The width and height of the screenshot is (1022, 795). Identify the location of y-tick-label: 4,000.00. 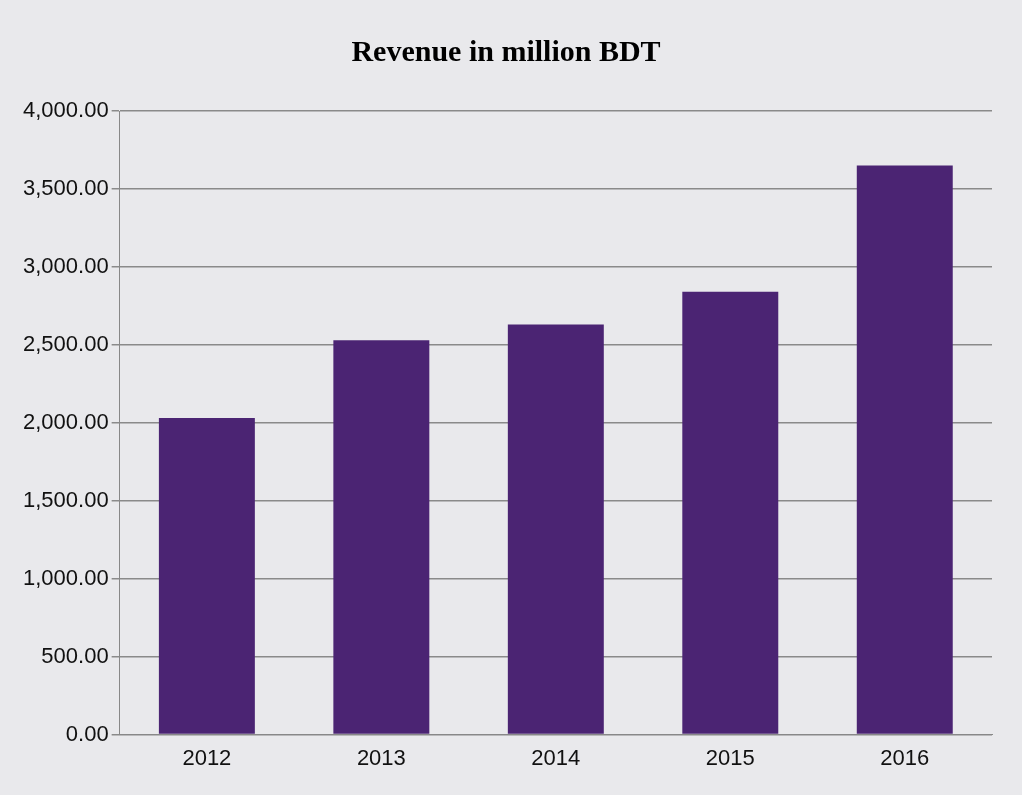
(66, 110).